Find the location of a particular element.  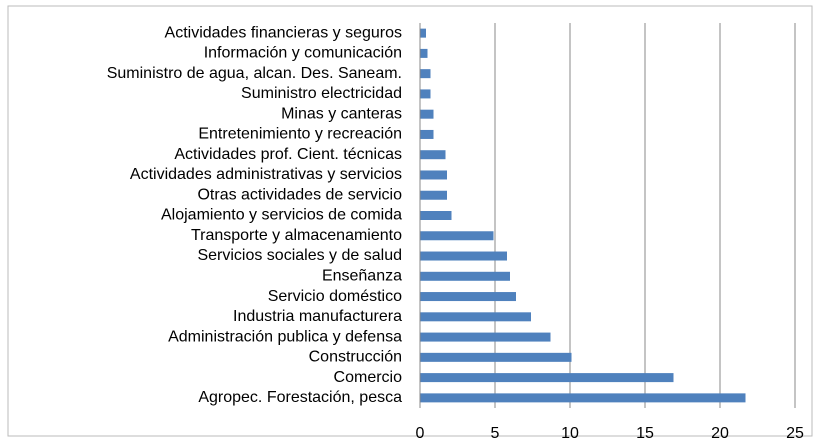

y-tick-label: Servicios sociales y de salud is located at coordinates (299, 255).